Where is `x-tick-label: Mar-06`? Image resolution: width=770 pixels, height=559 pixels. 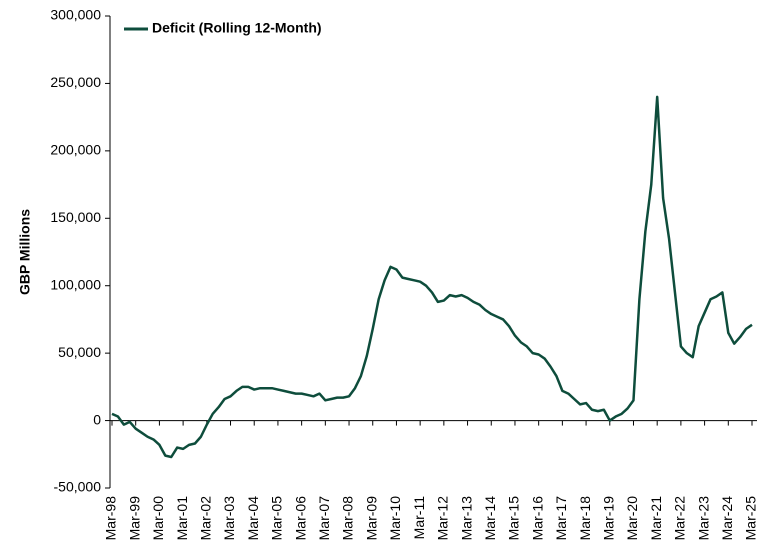 x-tick-label: Mar-06 is located at coordinates (300, 518).